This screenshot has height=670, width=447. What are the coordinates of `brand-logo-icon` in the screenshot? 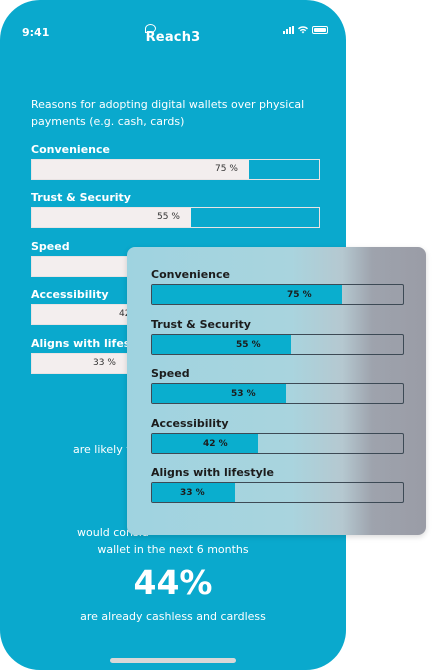 It's located at (150, 28).